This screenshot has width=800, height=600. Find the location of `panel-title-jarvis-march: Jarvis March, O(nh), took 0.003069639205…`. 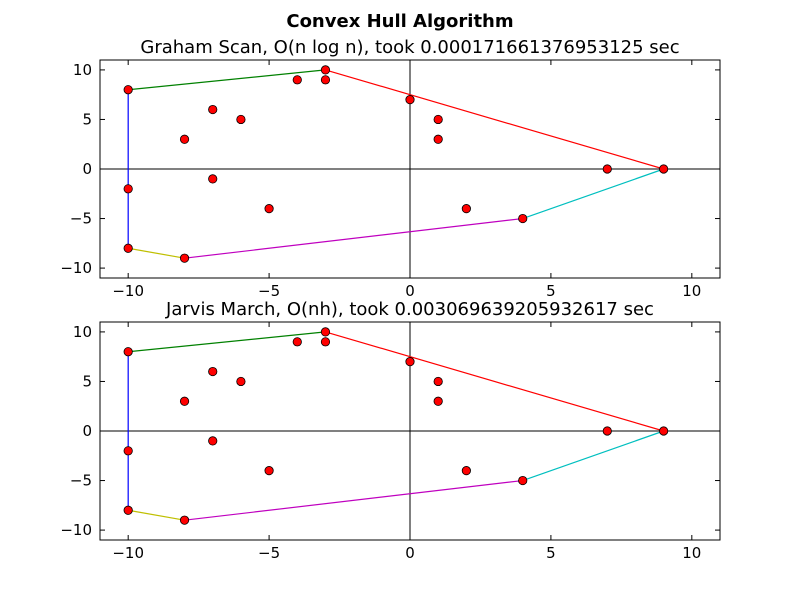

panel-title-jarvis-march: Jarvis March, O(nh), took 0.003069639205… is located at coordinates (409, 309).